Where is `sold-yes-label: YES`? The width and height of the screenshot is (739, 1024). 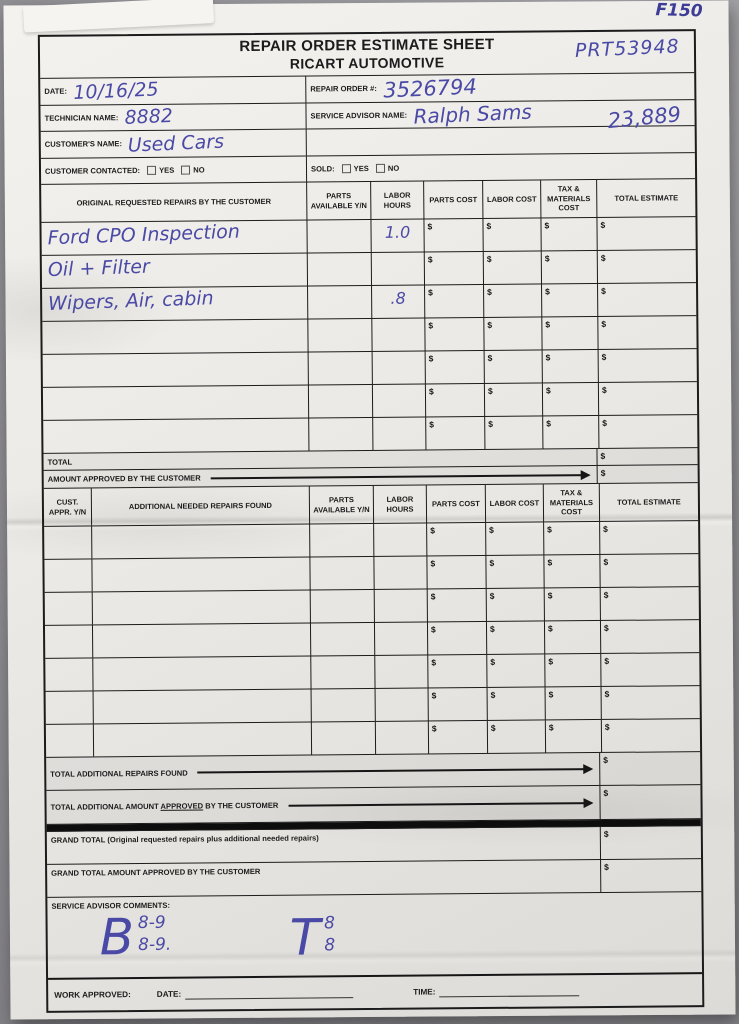 sold-yes-label: YES is located at coordinates (361, 168).